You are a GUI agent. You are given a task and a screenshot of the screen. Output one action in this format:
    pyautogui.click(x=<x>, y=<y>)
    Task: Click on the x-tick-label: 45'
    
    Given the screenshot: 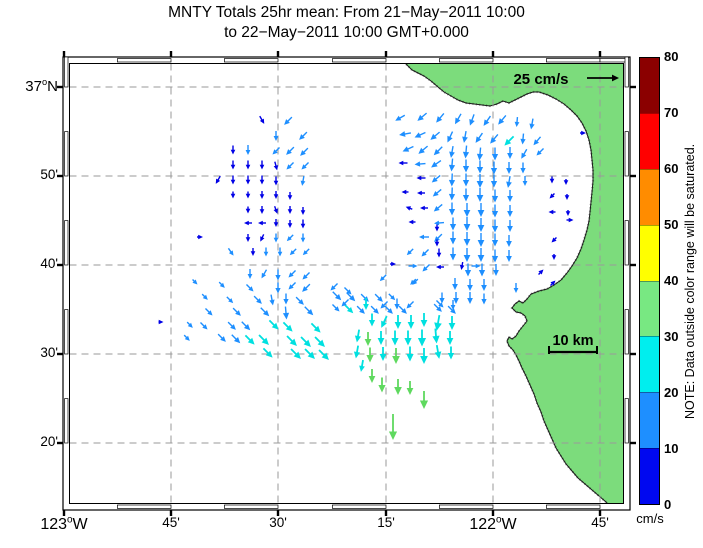 What is the action you would take?
    pyautogui.click(x=171, y=522)
    